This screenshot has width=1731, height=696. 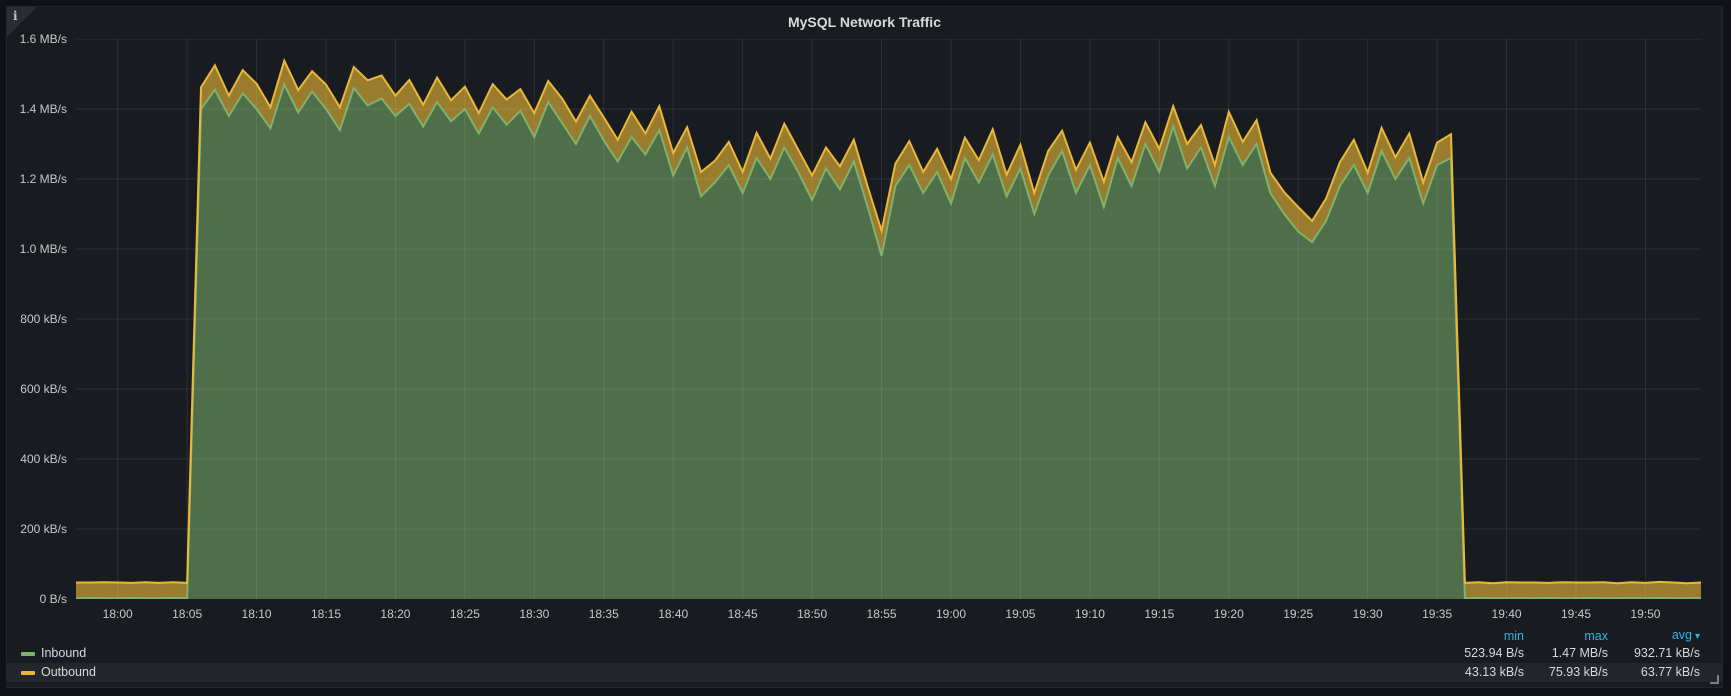 What do you see at coordinates (1159, 614) in the screenshot?
I see `x-axis-tick: 19:15` at bounding box center [1159, 614].